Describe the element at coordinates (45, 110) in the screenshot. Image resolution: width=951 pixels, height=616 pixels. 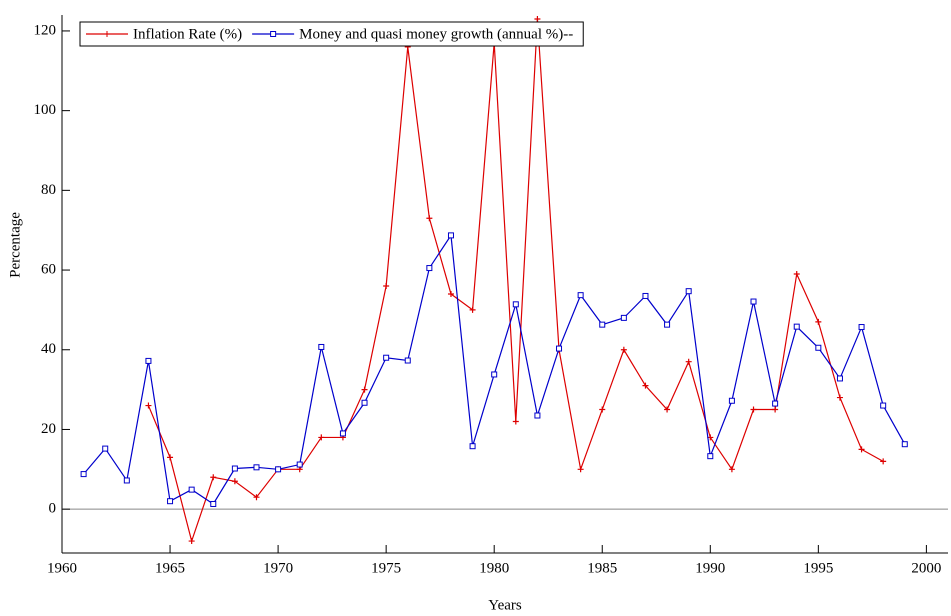
I see `y-tick-label: 100` at that location.